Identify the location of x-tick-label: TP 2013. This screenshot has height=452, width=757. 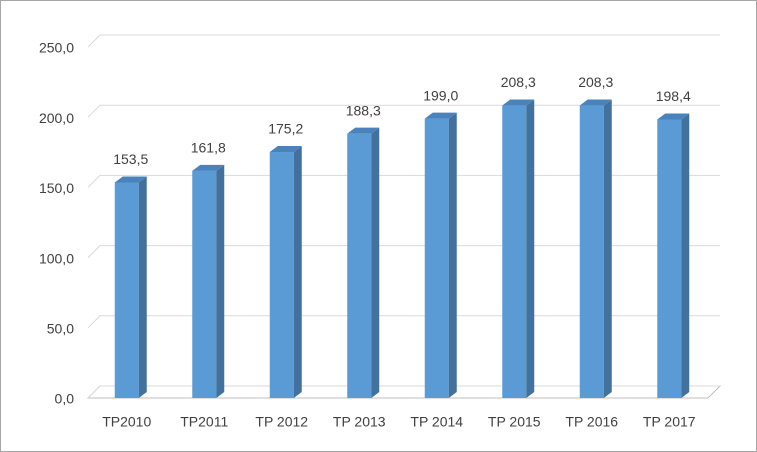
(359, 422).